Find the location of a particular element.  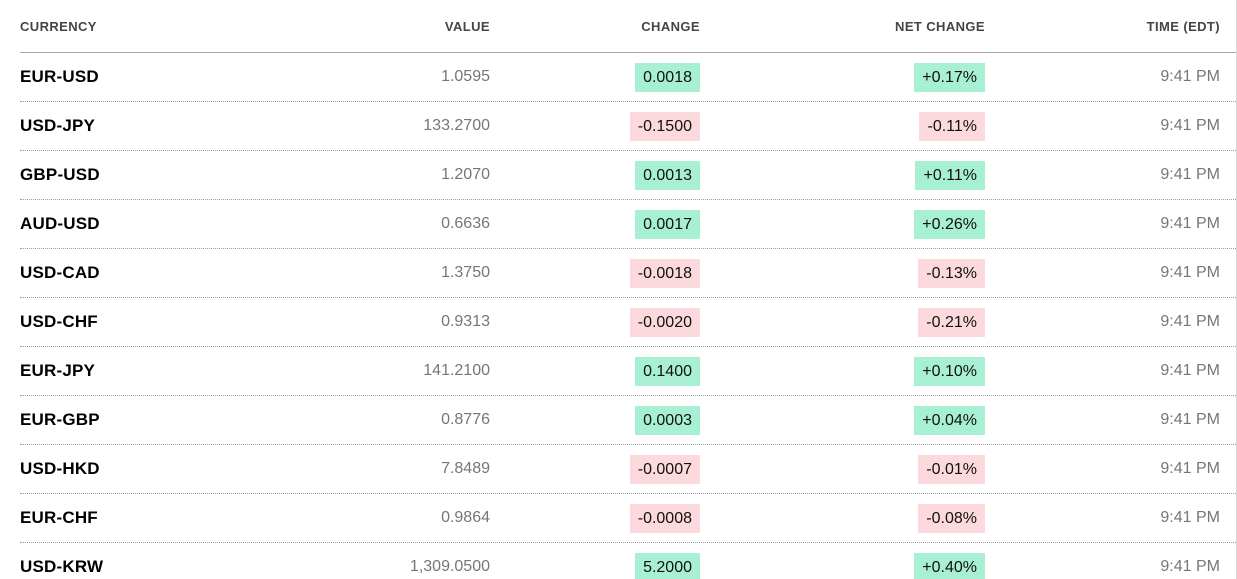

change-badge: 0.0018 is located at coordinates (667, 77).